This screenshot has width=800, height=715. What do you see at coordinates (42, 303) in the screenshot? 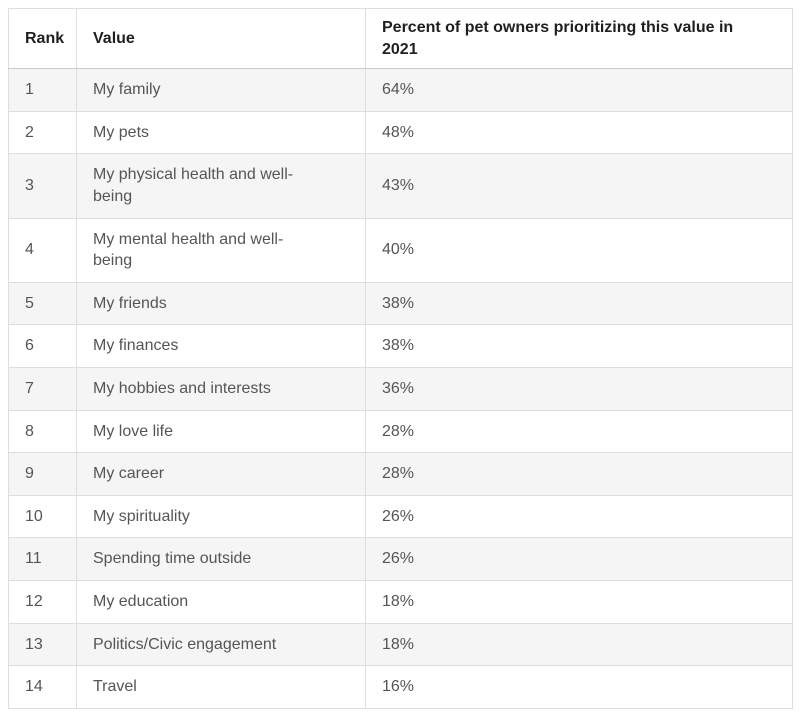
I see `cell-rank: 5` at bounding box center [42, 303].